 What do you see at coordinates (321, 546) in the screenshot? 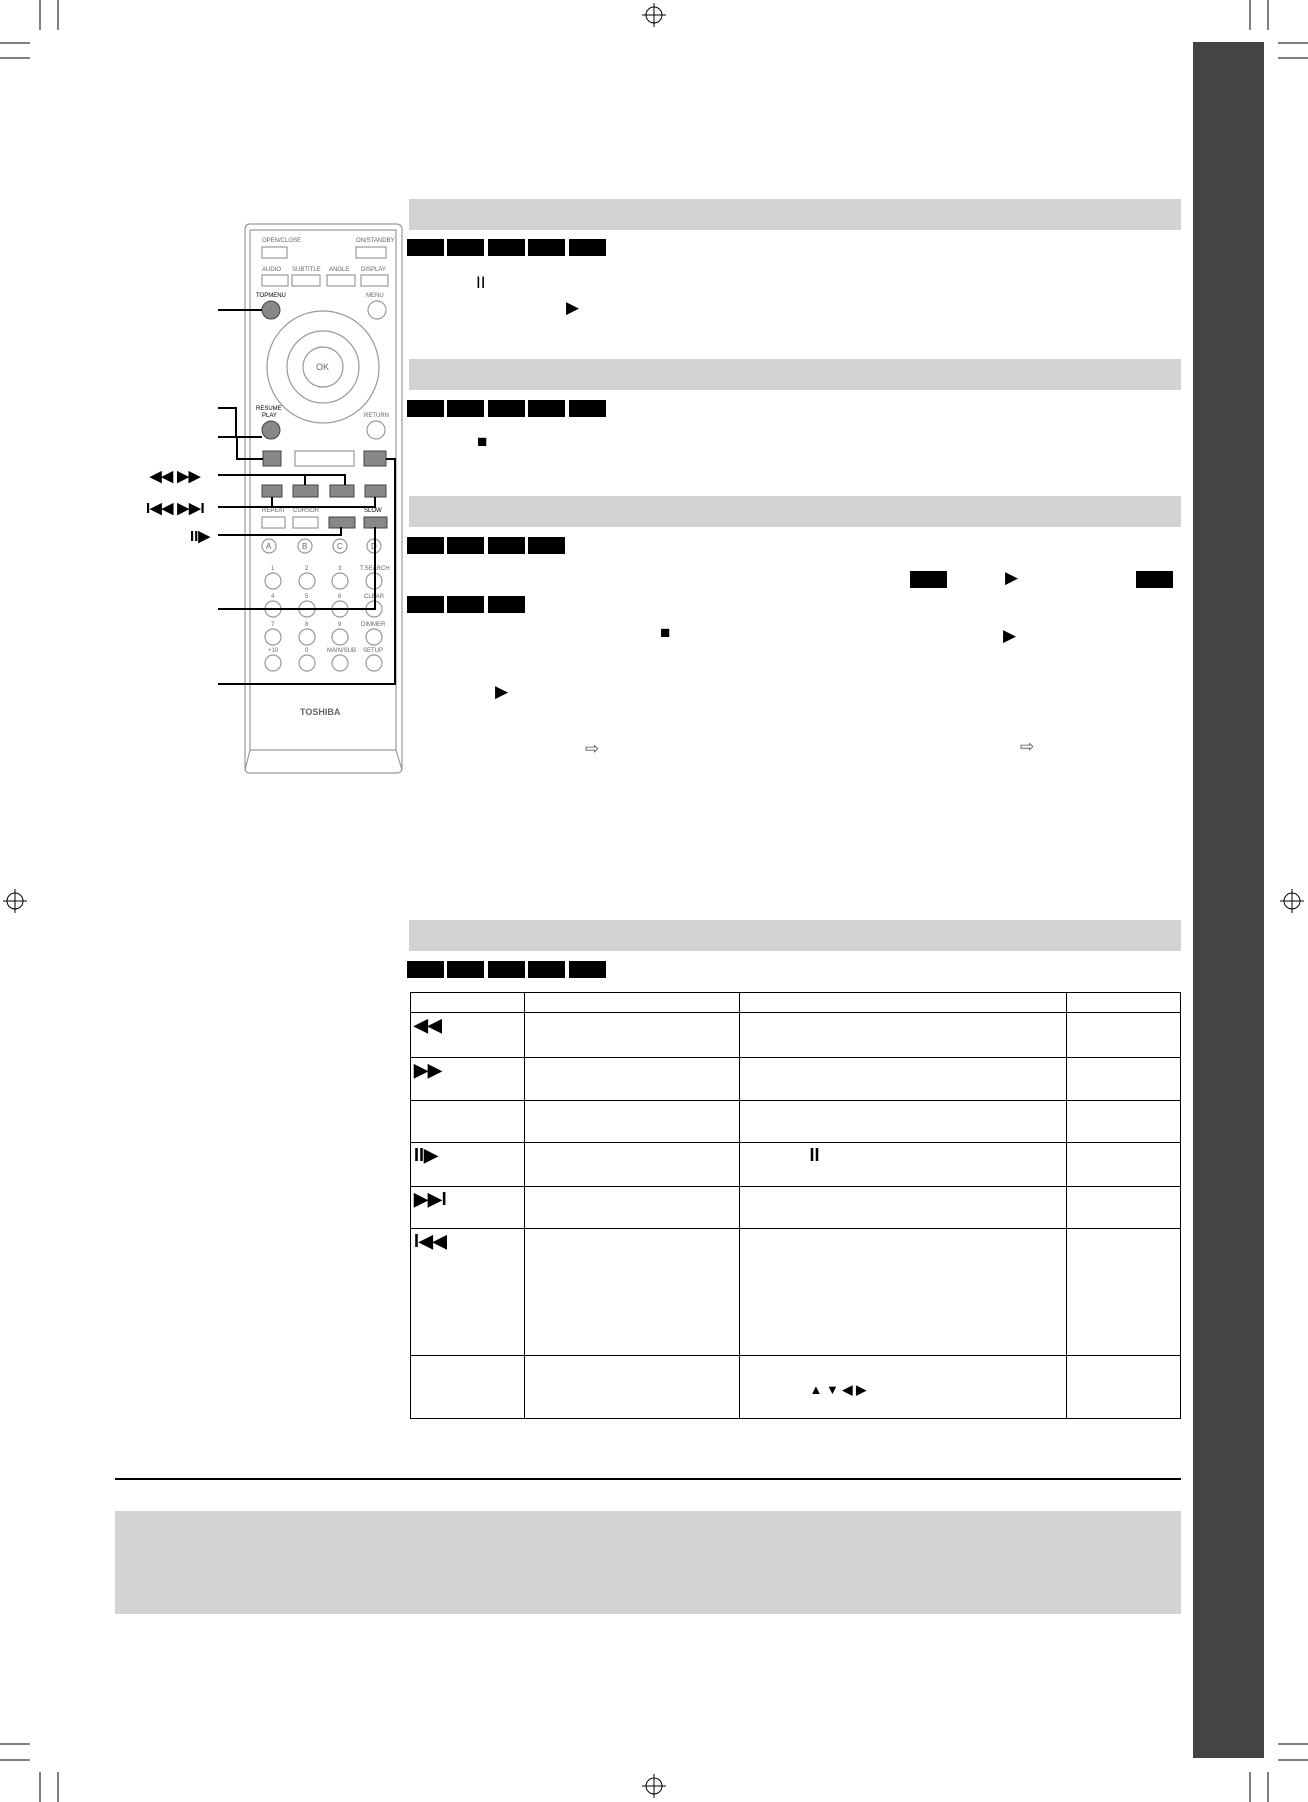
I see `abcd-buttons` at bounding box center [321, 546].